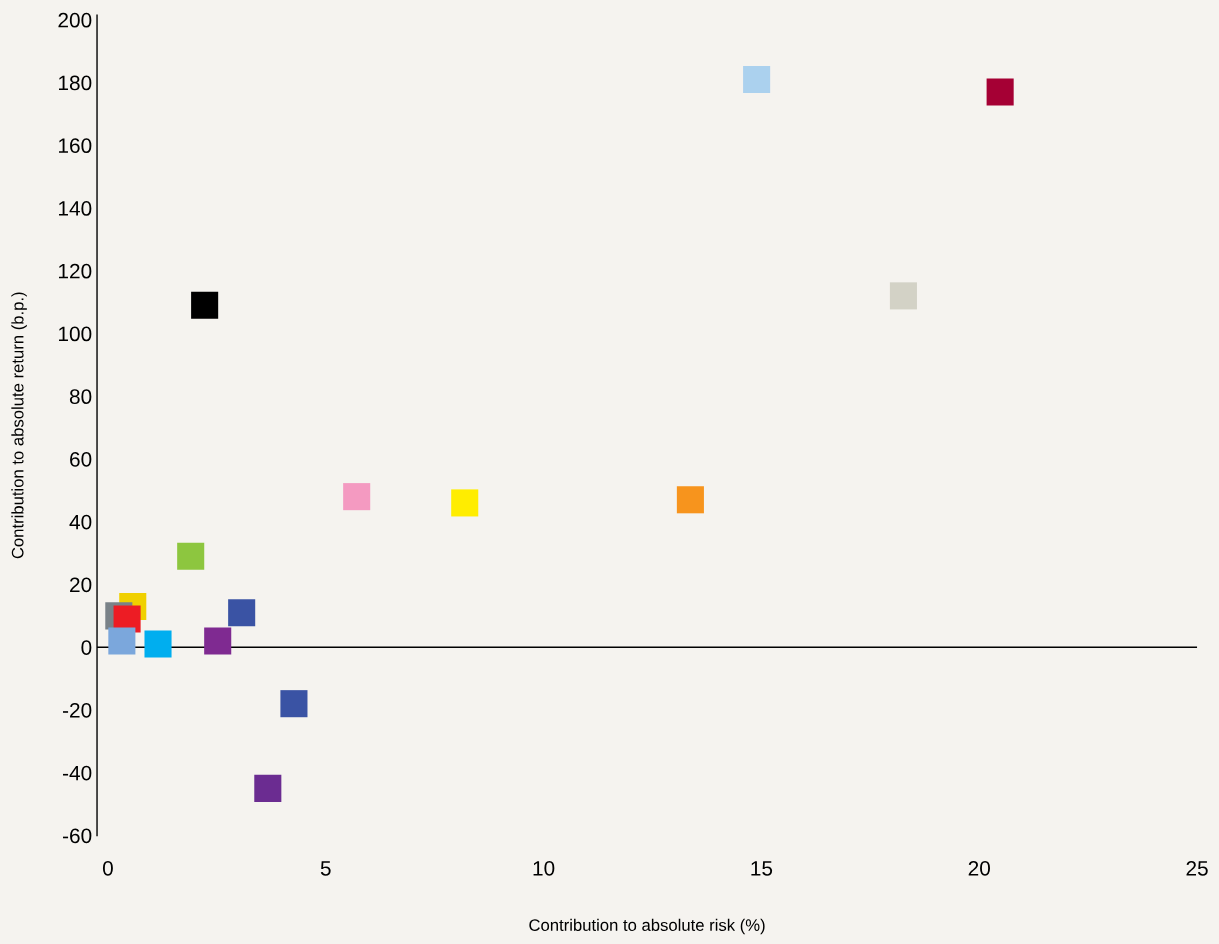 The image size is (1219, 944). I want to click on y-tick-label: 180, so click(75, 83).